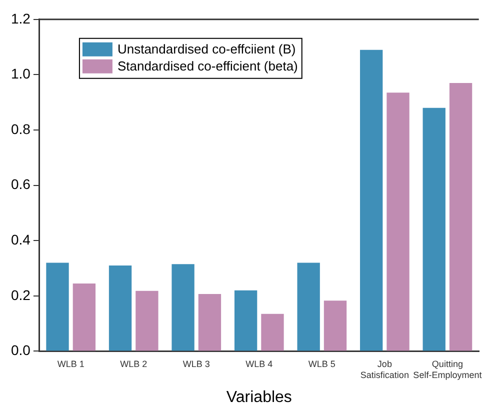 The image size is (493, 419). What do you see at coordinates (20, 294) in the screenshot?
I see `y-tick-label: 0.2` at bounding box center [20, 294].